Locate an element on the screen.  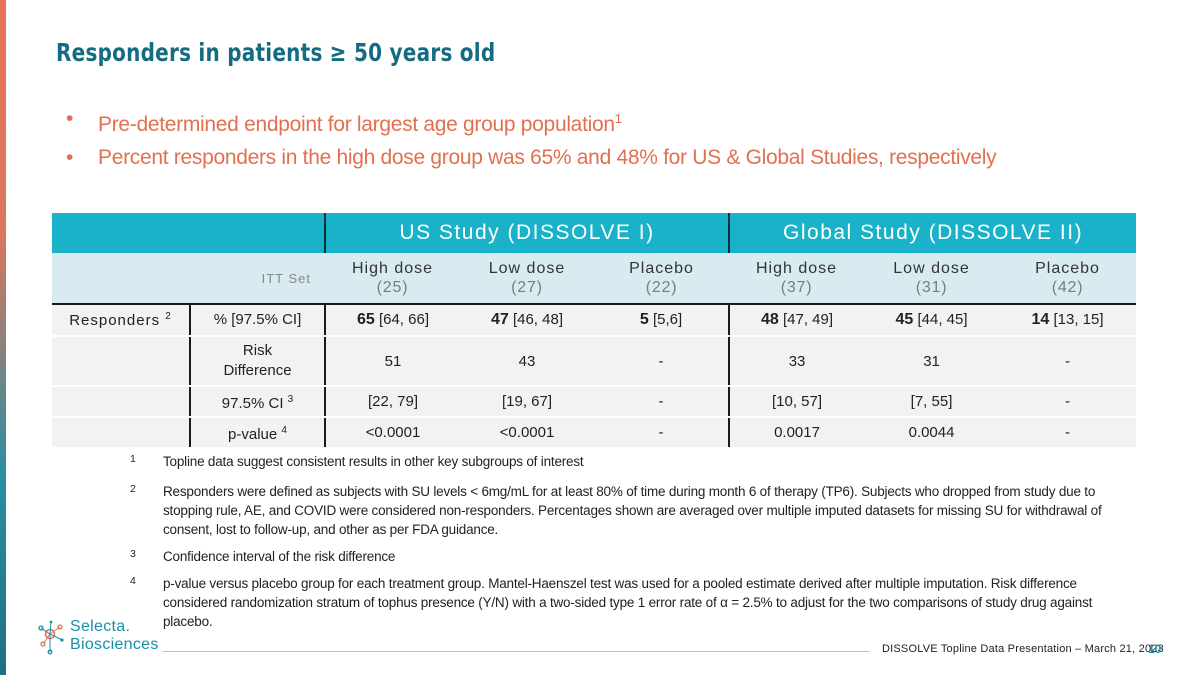
table-cell: 14 [13, 15] is located at coordinates (1068, 320).